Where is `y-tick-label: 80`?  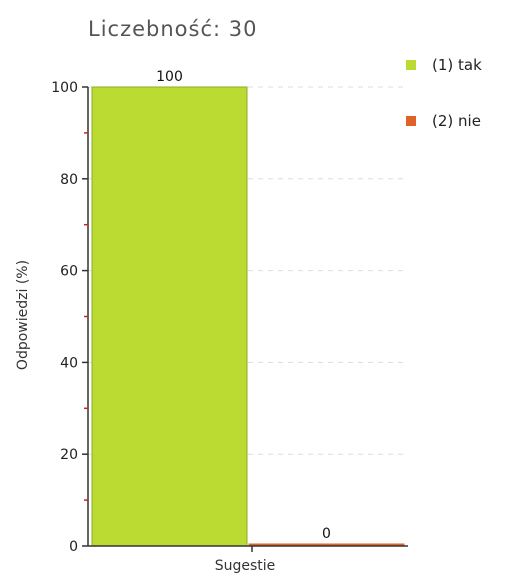 y-tick-label: 80 is located at coordinates (69, 180).